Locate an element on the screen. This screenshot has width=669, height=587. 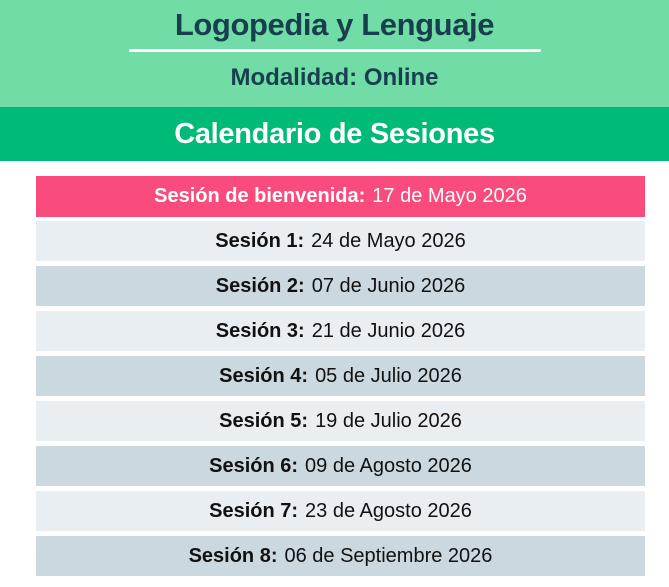
welcome-session-date: 17 de Mayo 2026 is located at coordinates (449, 196).